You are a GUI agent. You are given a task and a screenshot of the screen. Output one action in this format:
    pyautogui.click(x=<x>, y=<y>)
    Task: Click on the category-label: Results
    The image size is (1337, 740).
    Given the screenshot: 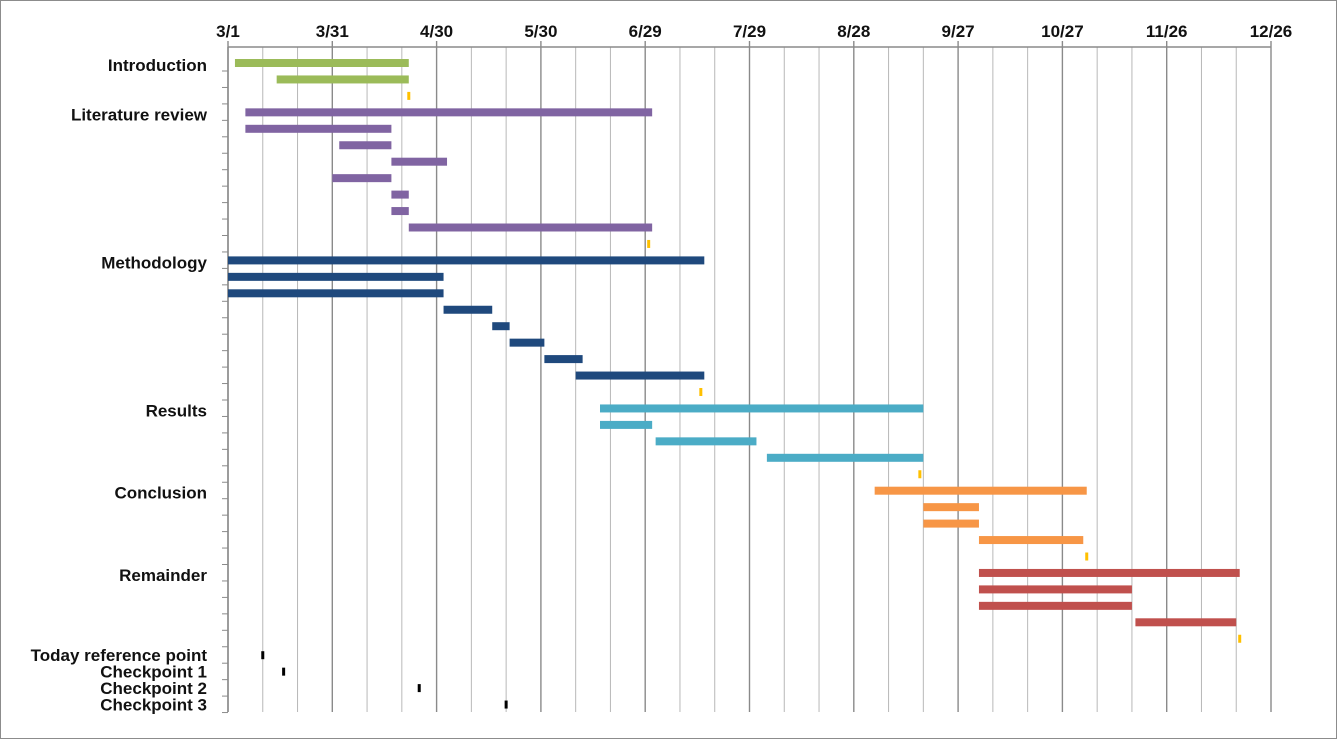 What is the action you would take?
    pyautogui.click(x=176, y=410)
    